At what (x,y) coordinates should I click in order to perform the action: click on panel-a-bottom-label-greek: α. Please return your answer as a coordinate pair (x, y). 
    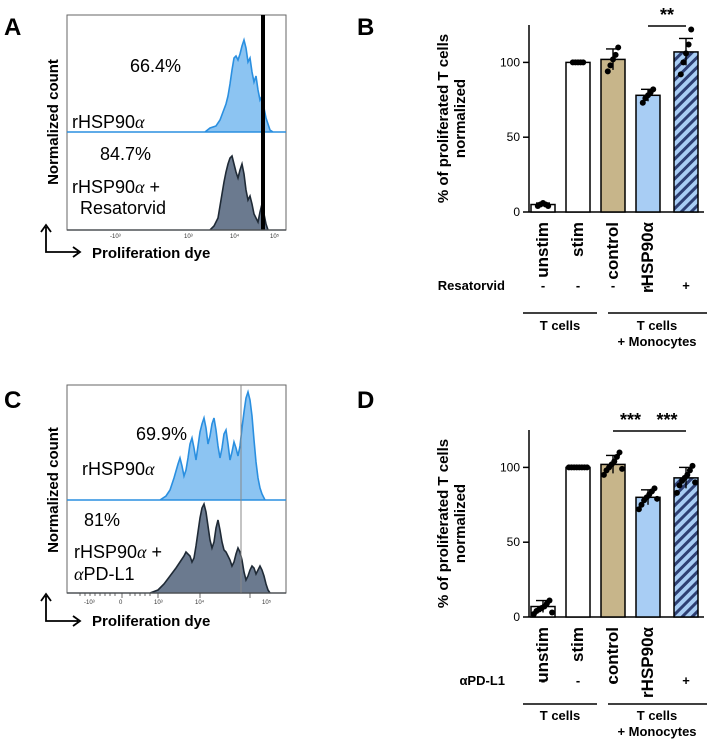
    Looking at the image, I should click on (140, 187).